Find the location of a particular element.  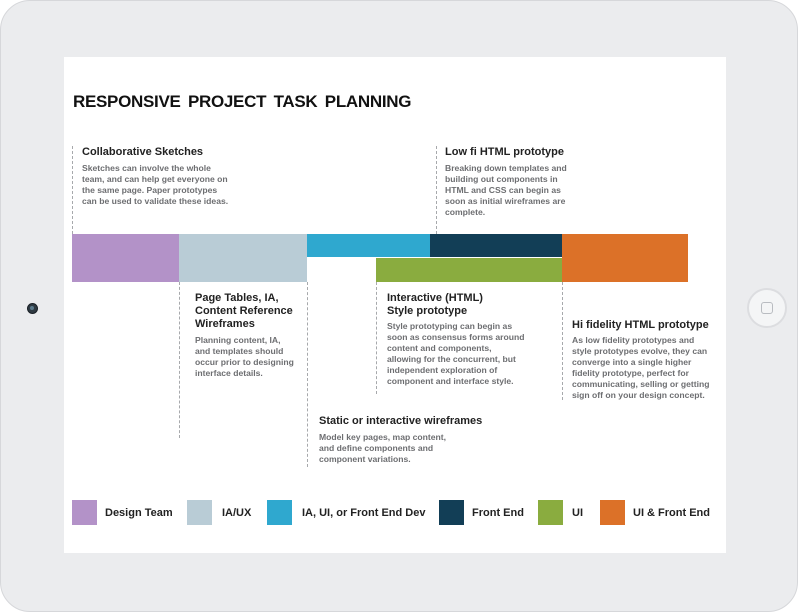

legend-label-design-team: Design Team is located at coordinates (139, 513).